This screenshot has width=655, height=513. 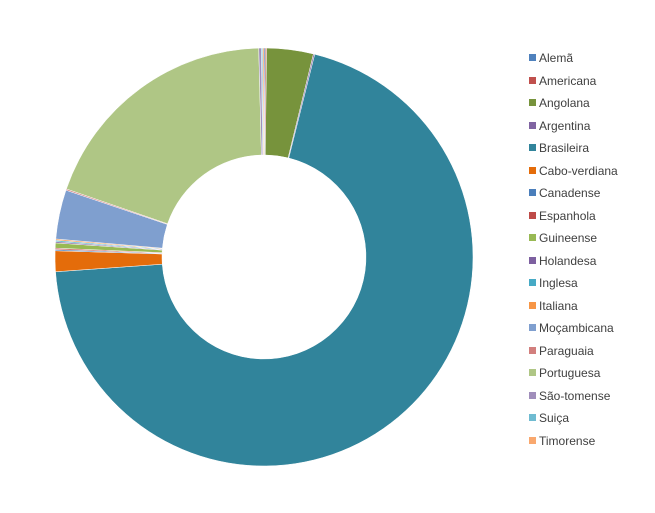 I want to click on legend-label: Timorense, so click(x=567, y=440).